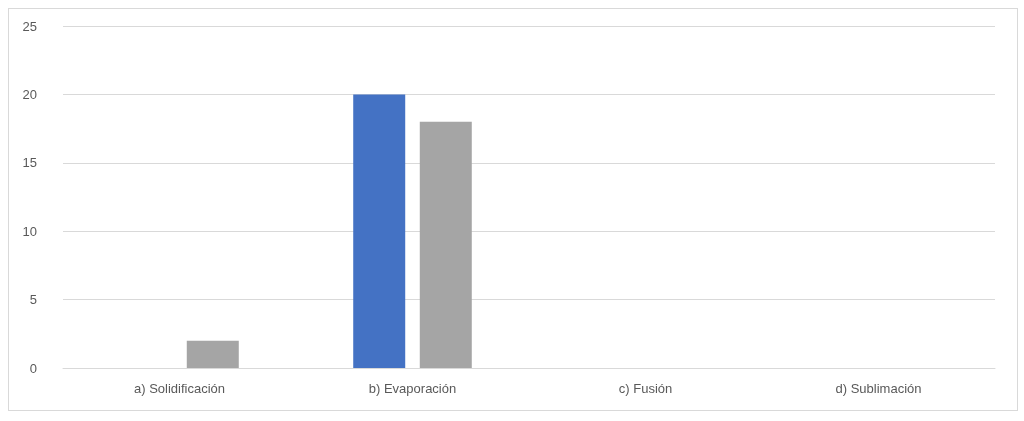 The image size is (1024, 421). I want to click on y-tick-label: 0, so click(33, 368).